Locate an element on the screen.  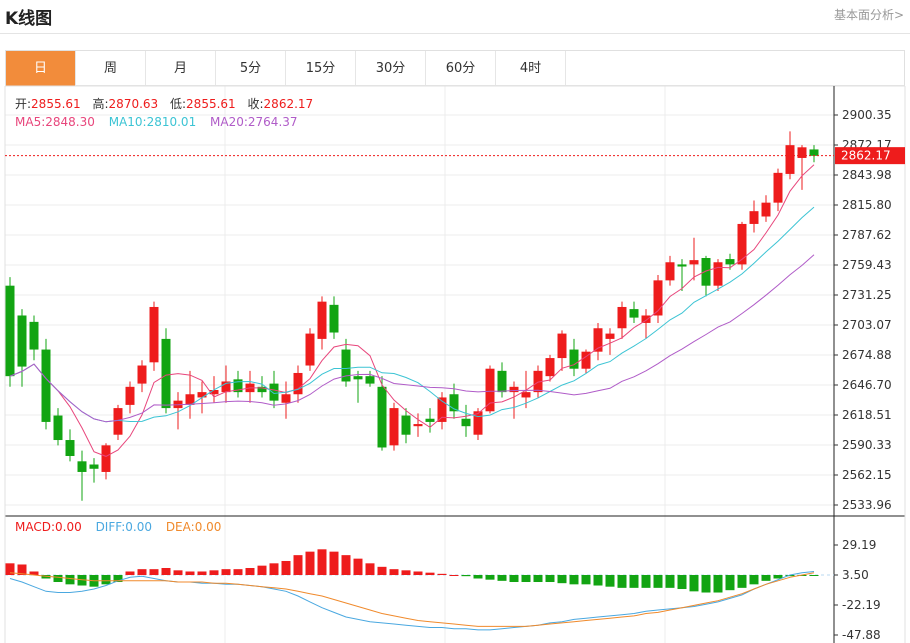
tab-week: 周 is located at coordinates (111, 68).